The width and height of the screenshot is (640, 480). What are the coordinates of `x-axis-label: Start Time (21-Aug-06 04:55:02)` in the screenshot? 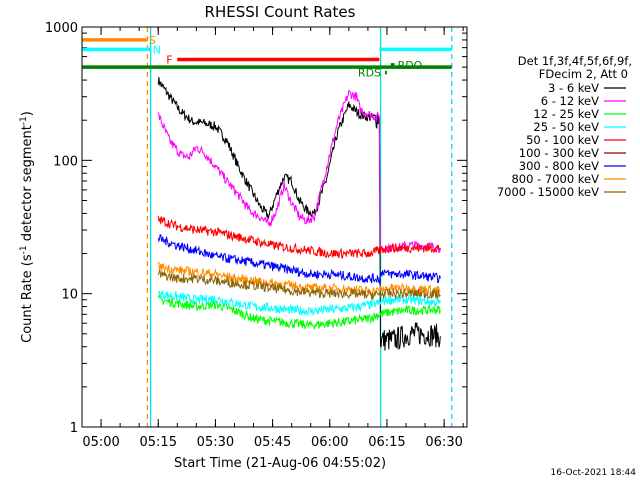 It's located at (280, 463).